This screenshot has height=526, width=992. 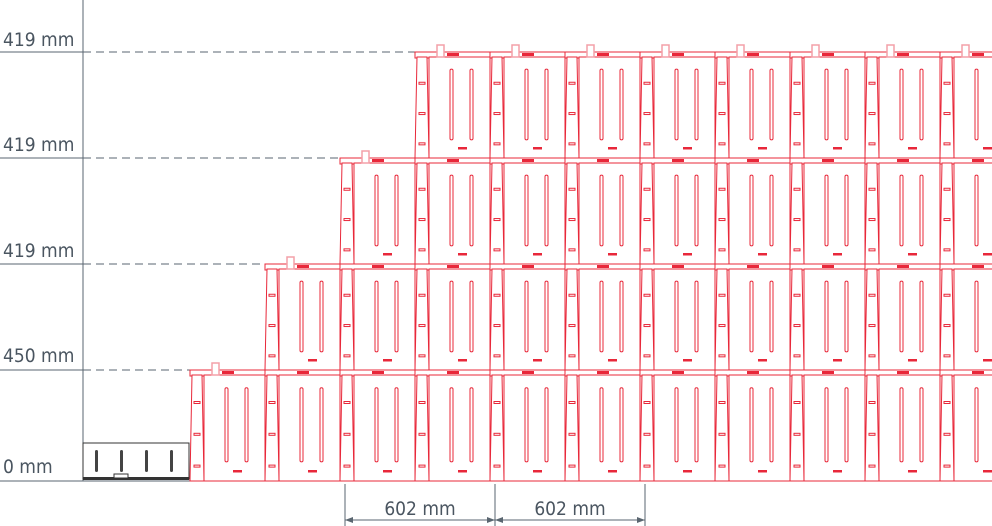 What do you see at coordinates (665, 207) in the screenshot?
I see `block-row` at bounding box center [665, 207].